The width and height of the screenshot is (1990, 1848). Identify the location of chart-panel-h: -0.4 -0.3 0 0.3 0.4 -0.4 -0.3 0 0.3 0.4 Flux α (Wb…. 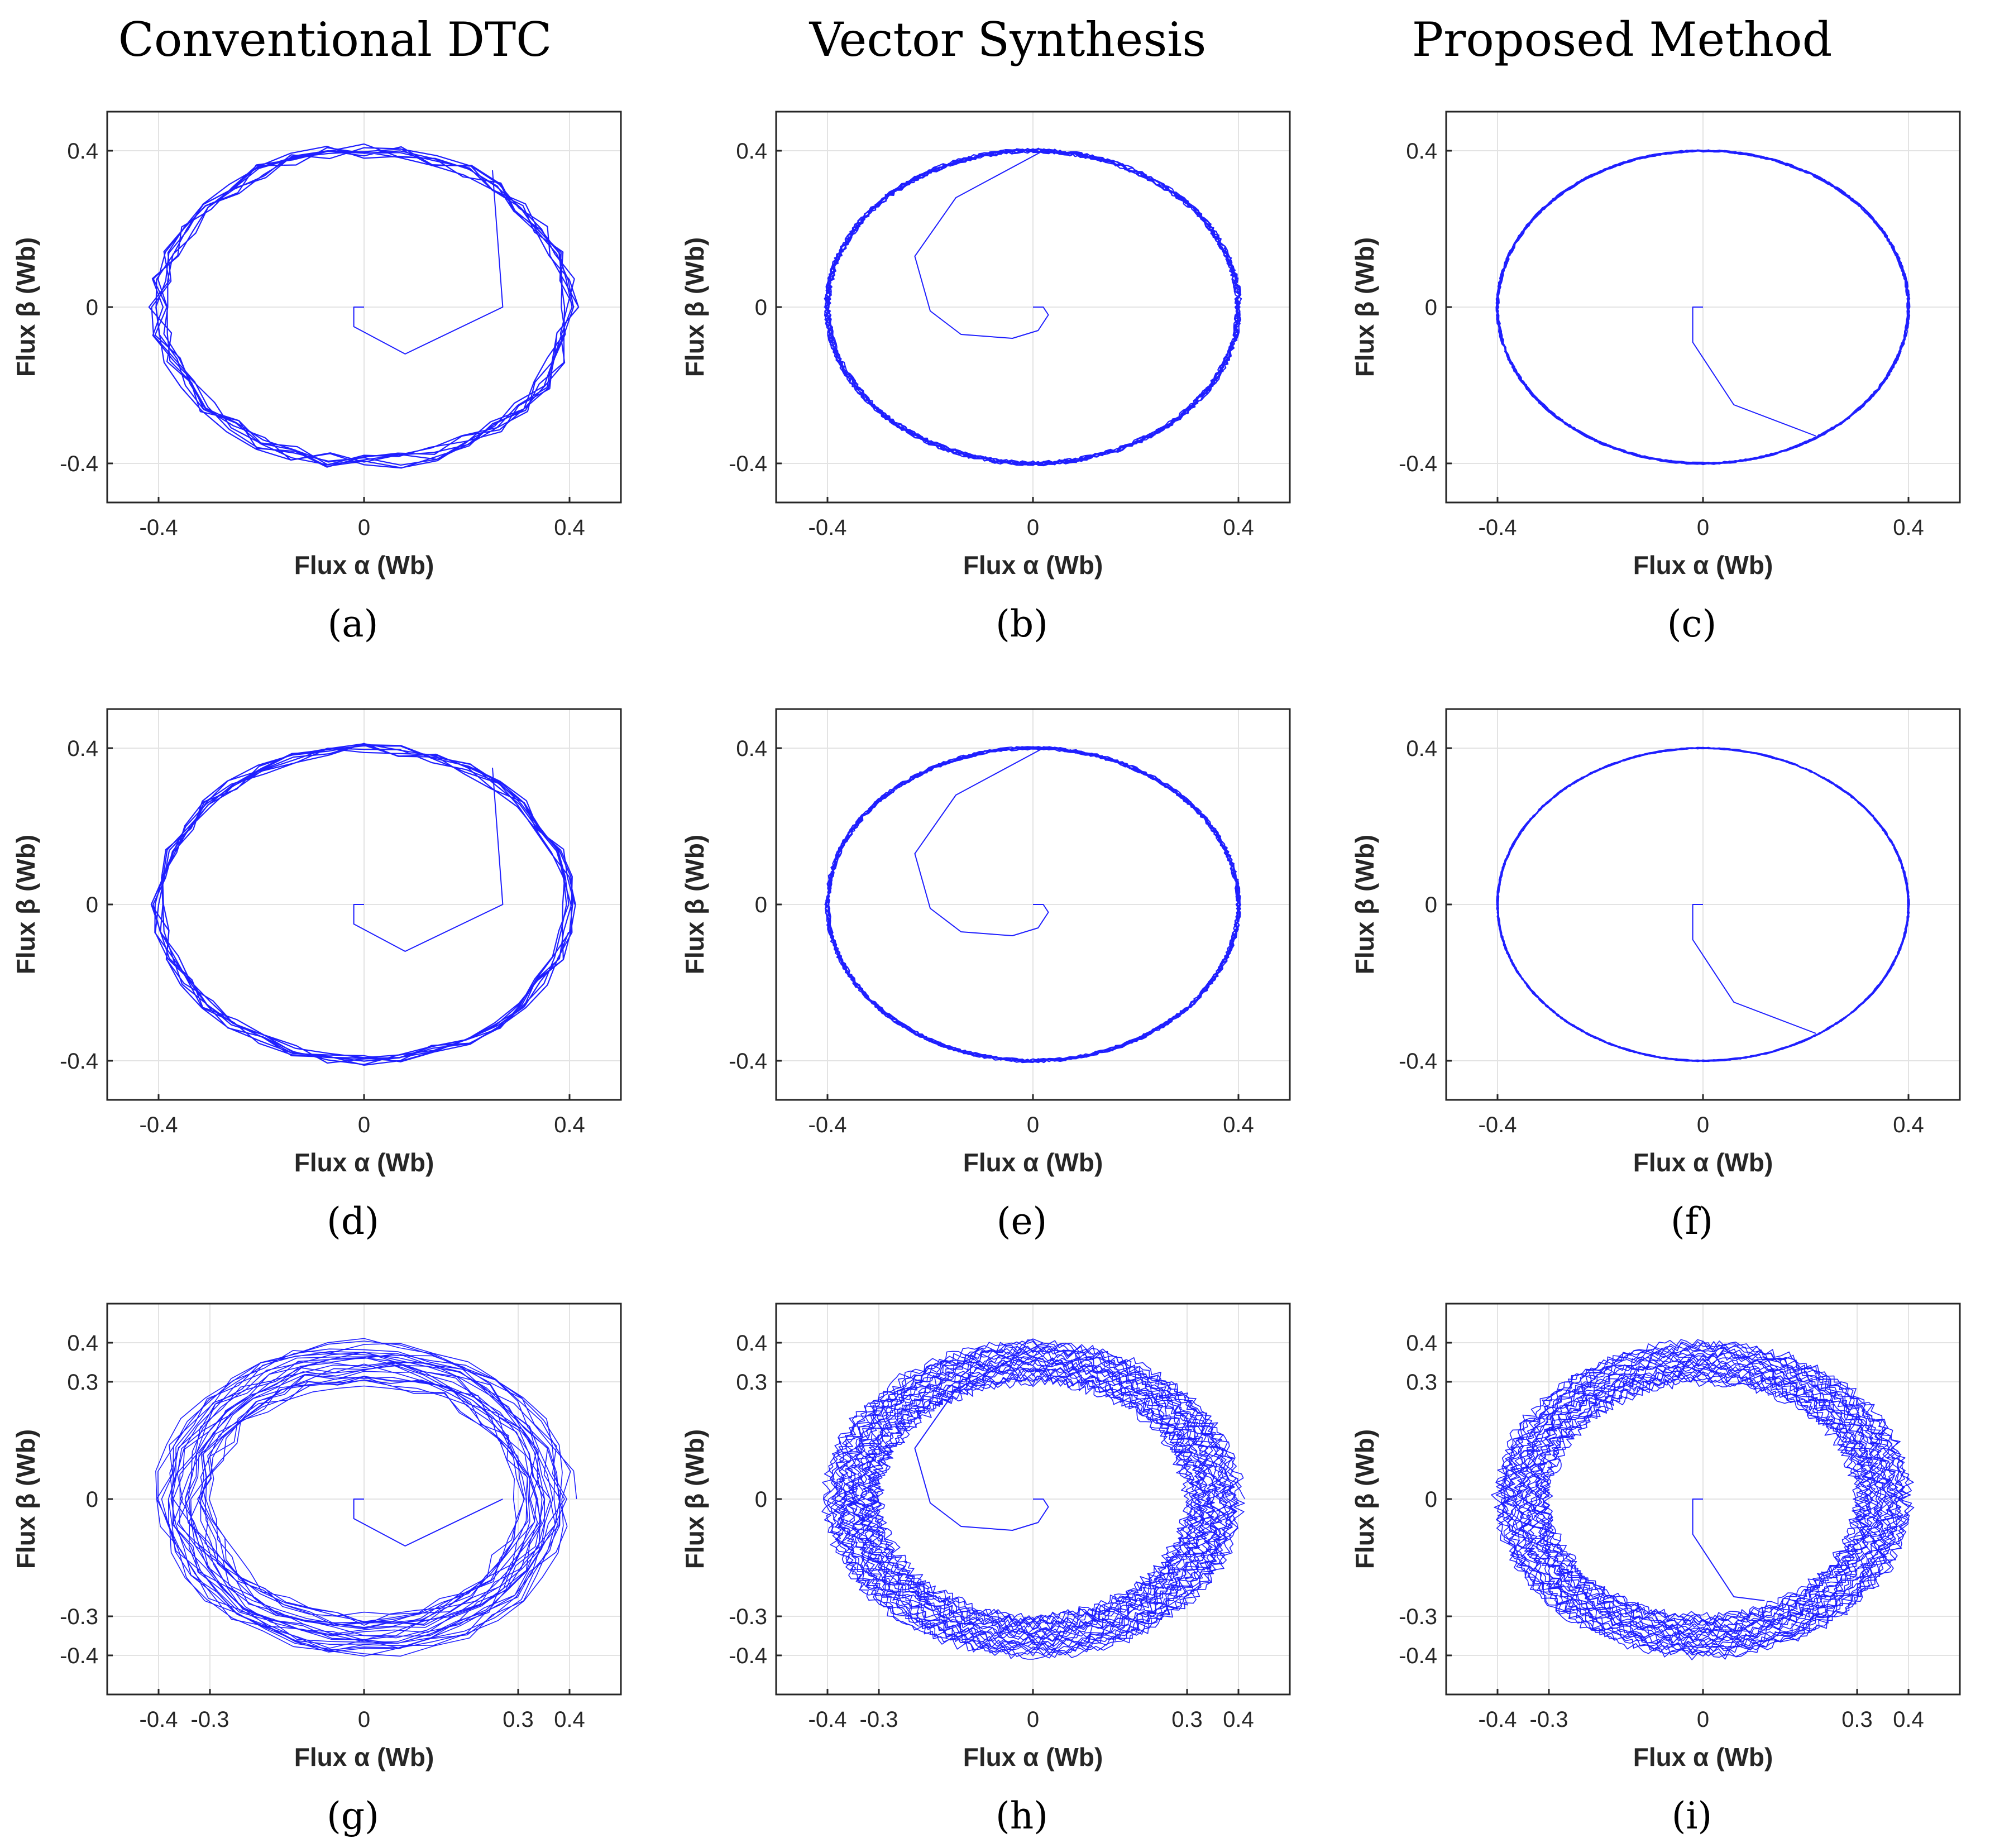
(985, 1570).